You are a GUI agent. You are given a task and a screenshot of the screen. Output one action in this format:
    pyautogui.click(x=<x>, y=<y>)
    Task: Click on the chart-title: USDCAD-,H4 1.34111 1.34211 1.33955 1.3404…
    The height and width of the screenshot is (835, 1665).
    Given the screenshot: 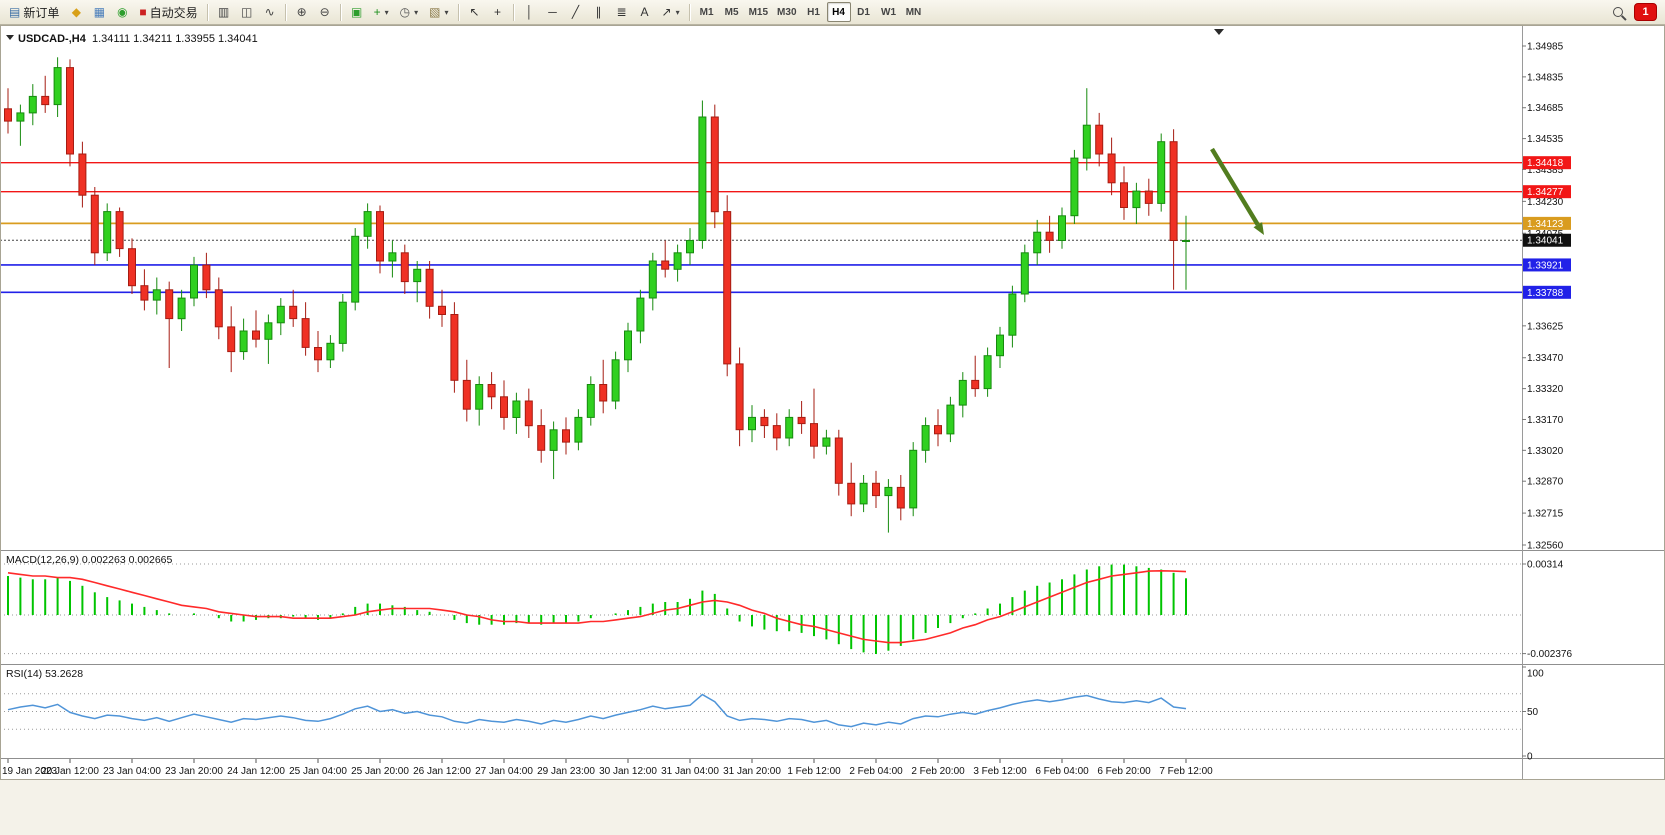 What is the action you would take?
    pyautogui.click(x=132, y=39)
    